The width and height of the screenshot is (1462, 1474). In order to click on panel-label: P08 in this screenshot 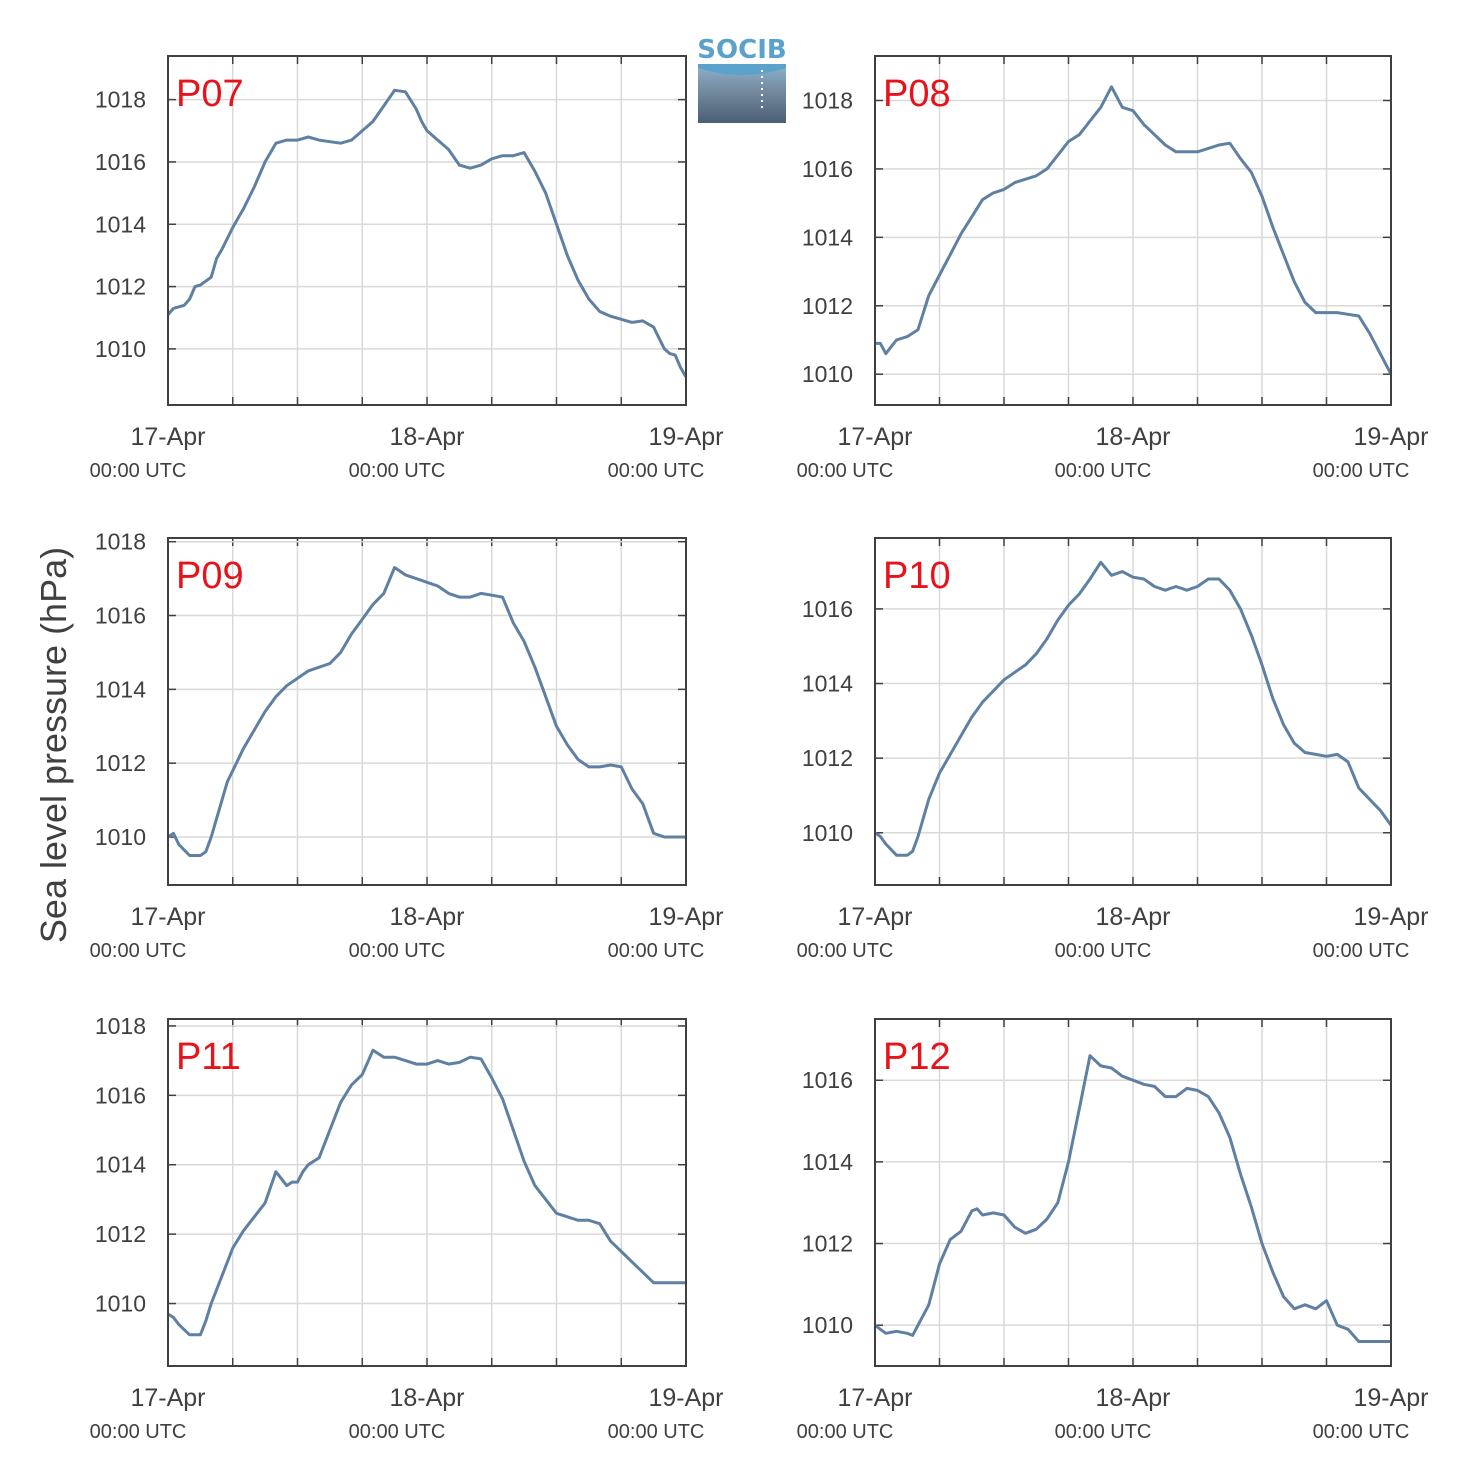, I will do `click(917, 94)`.